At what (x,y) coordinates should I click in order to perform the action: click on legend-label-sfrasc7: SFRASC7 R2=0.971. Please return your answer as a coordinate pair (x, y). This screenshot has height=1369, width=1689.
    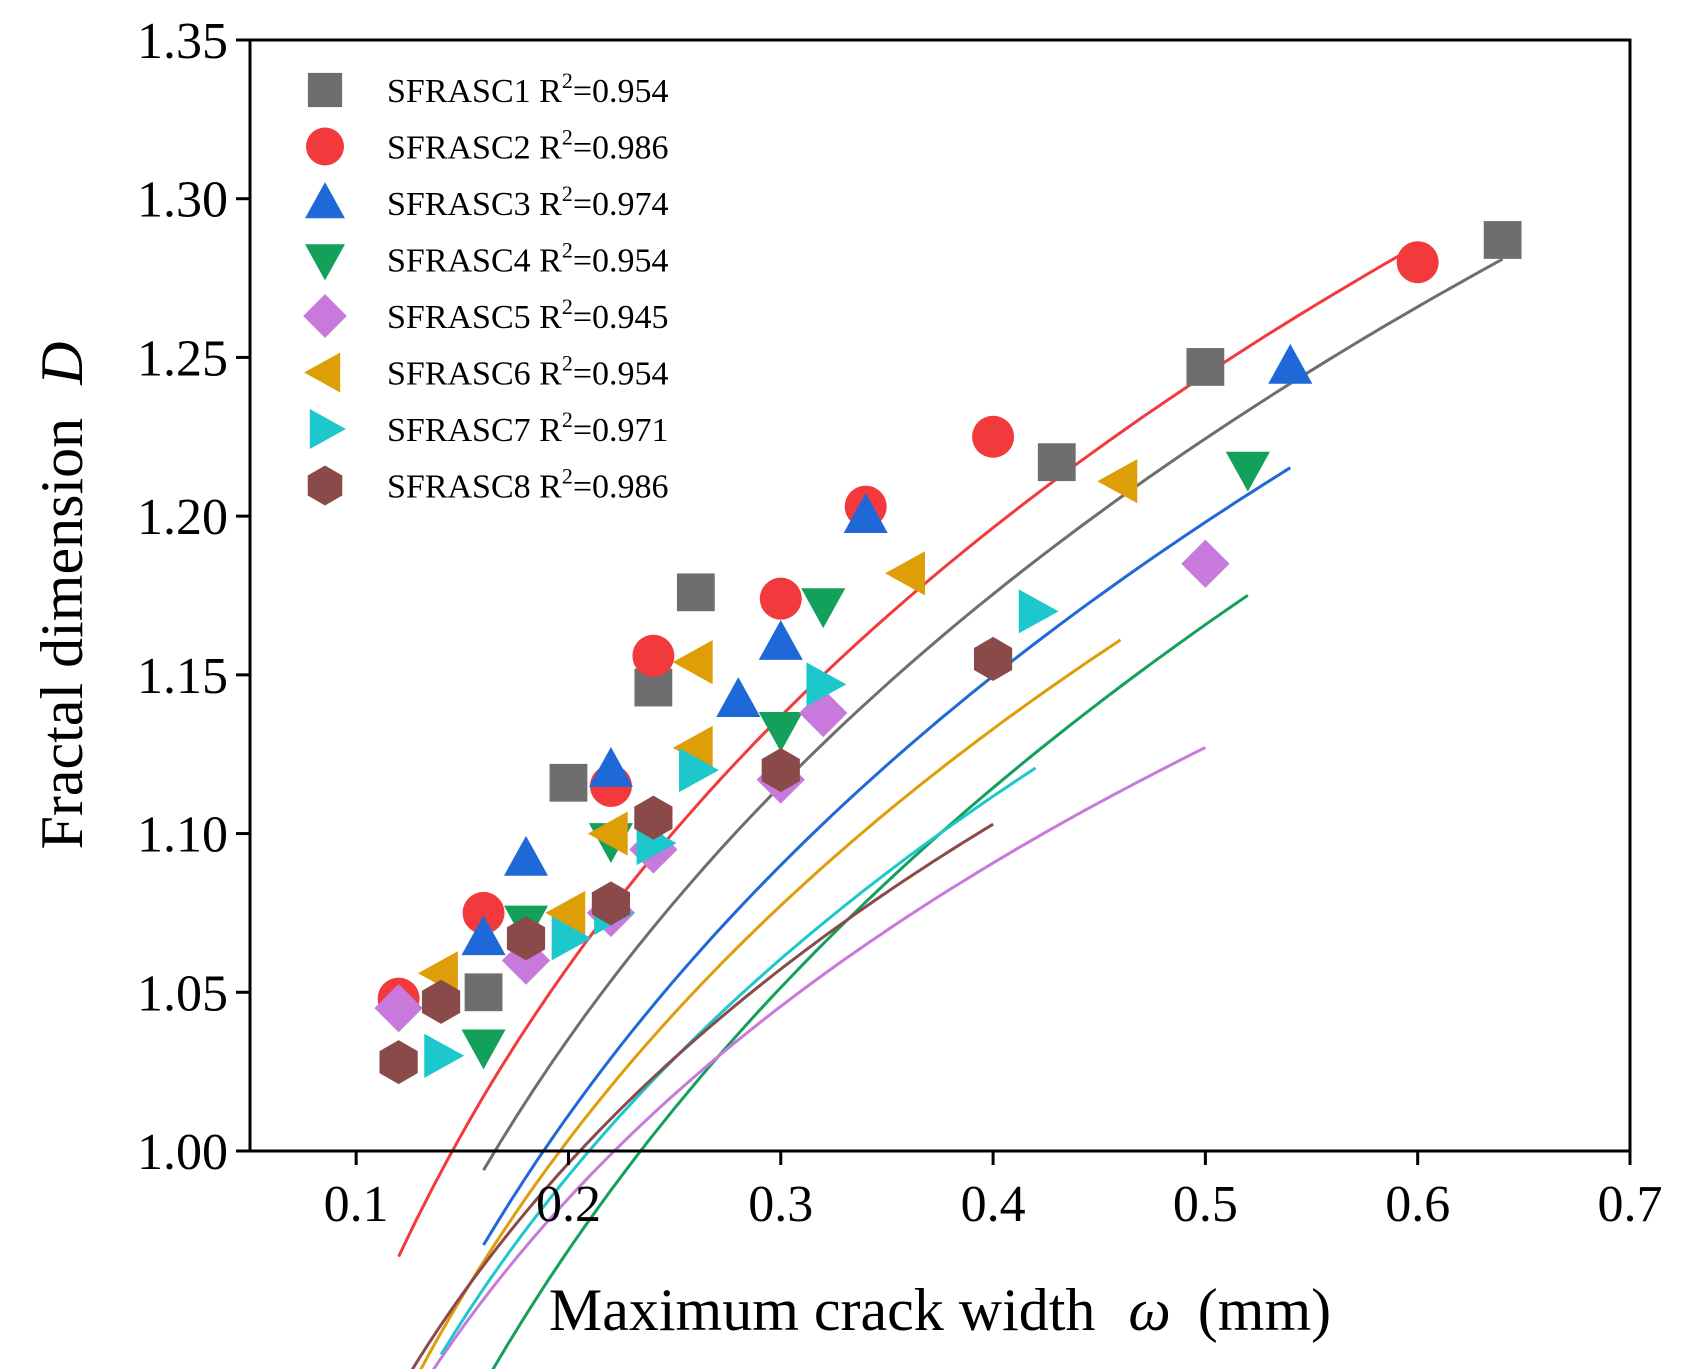
    Looking at the image, I should click on (528, 428).